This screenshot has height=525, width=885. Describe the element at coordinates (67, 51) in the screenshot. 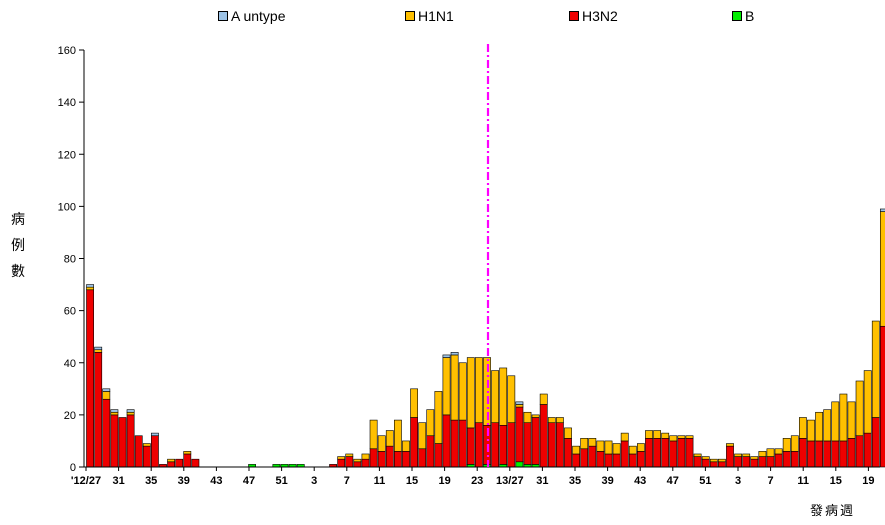

I see `y-tick-label-160: 160` at that location.